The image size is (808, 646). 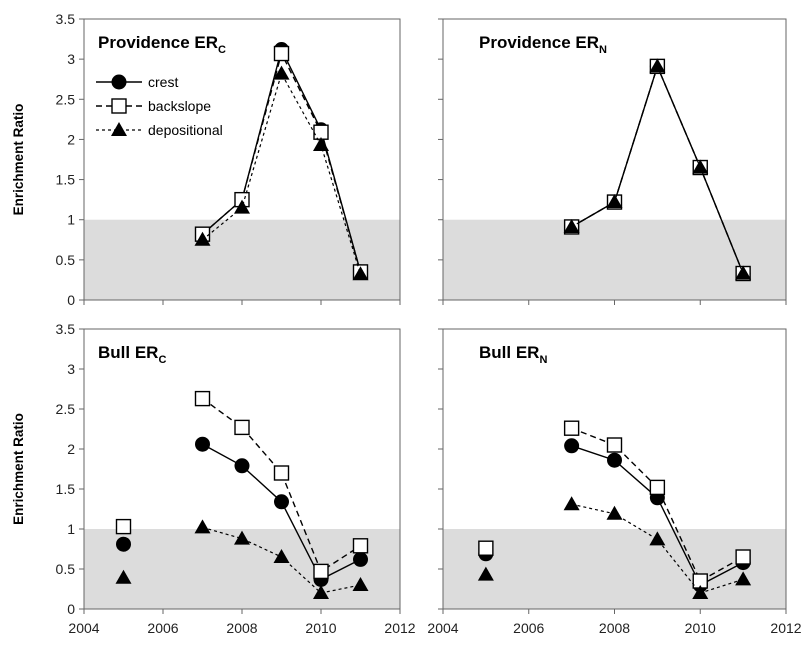 I want to click on panel-title: Providence ERC, so click(x=162, y=44).